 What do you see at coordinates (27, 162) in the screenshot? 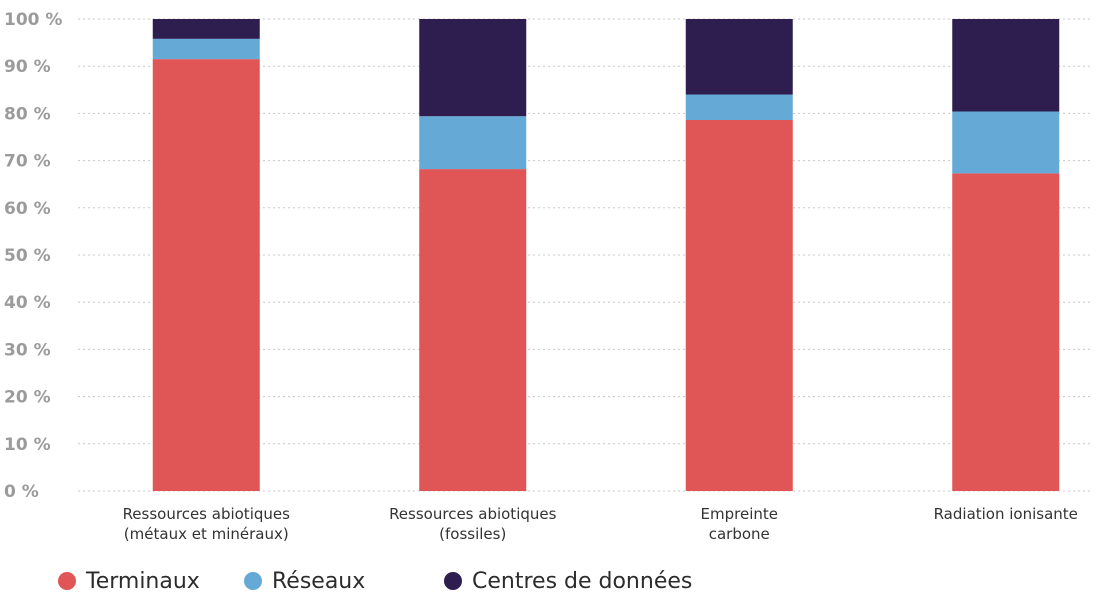
I see `y-tick-label: 70 %` at bounding box center [27, 162].